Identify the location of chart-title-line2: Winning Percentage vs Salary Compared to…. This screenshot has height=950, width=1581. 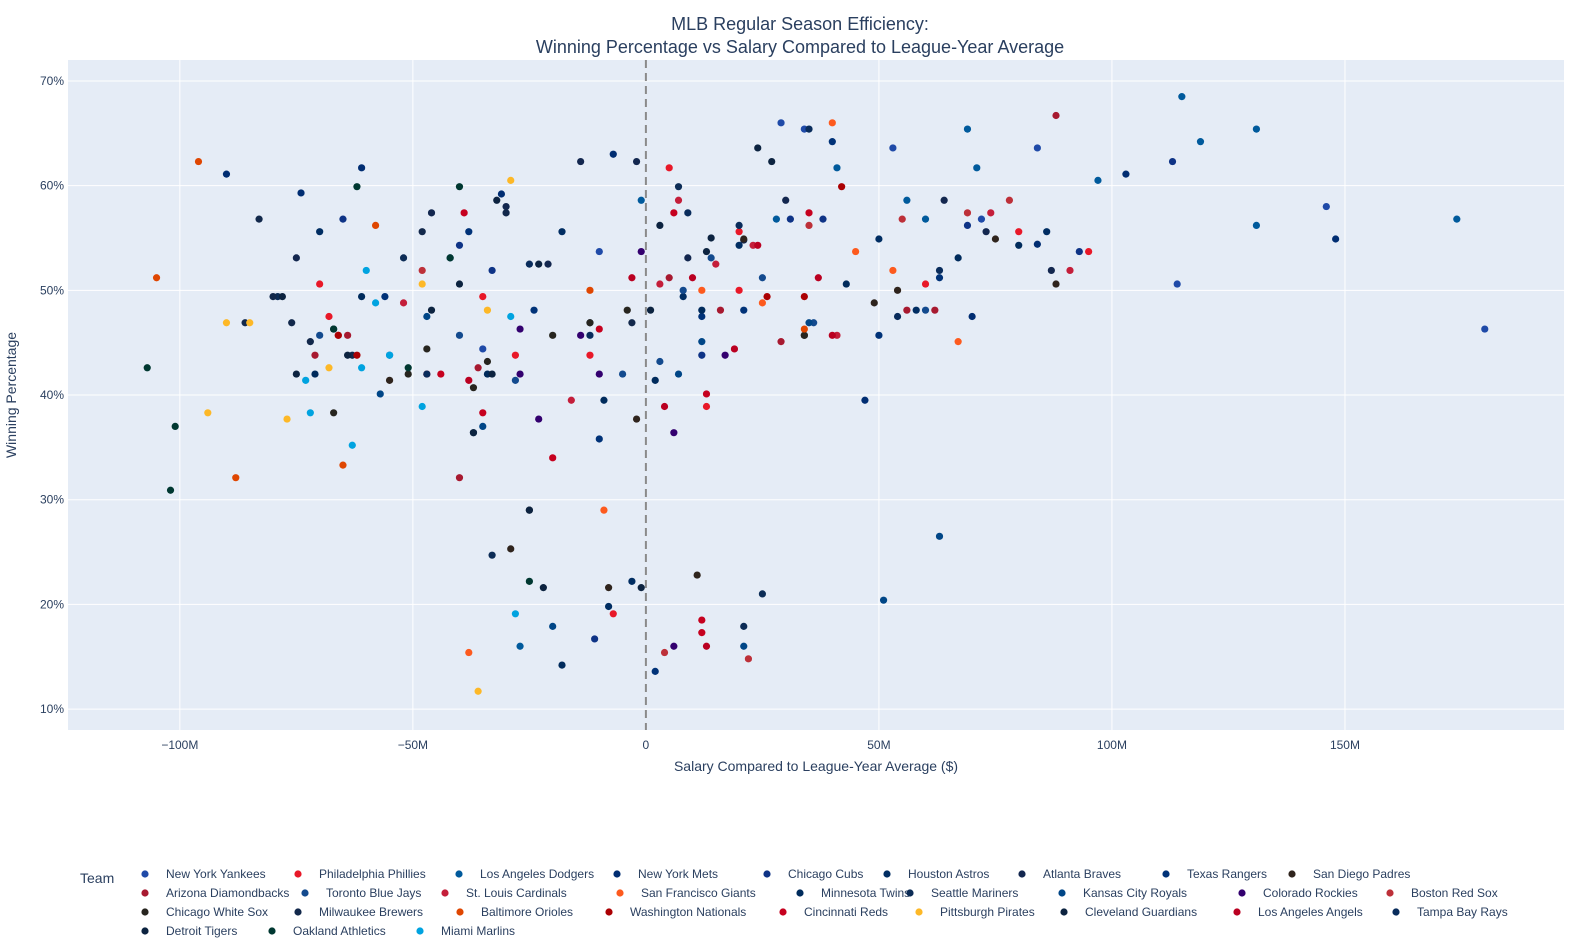
(800, 47).